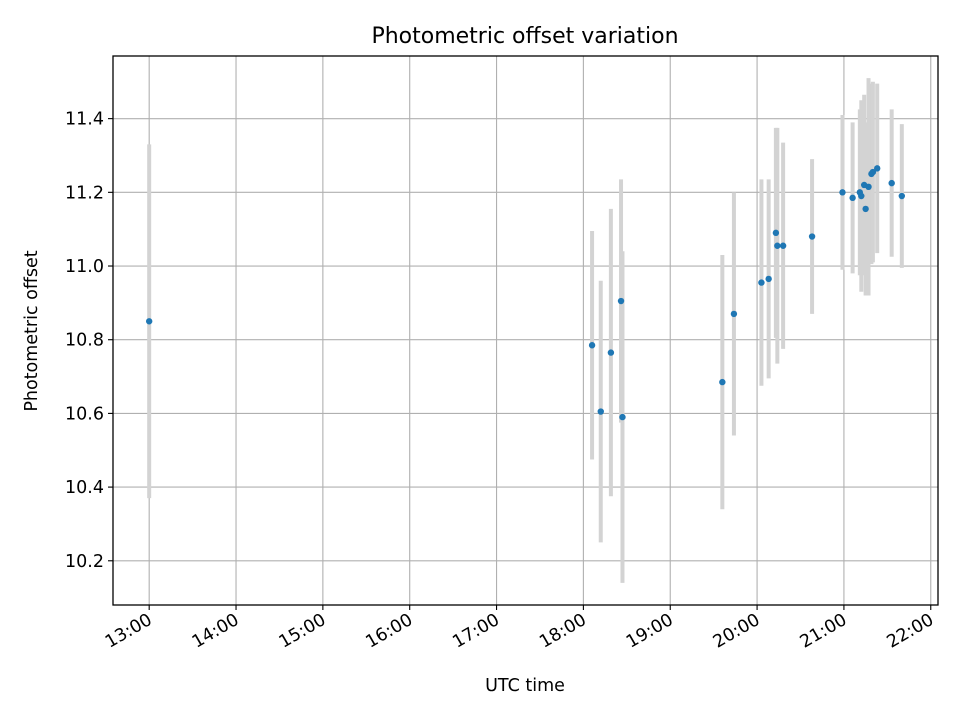 The height and width of the screenshot is (720, 960). What do you see at coordinates (84, 562) in the screenshot?
I see `y-tick-label: 10.2` at bounding box center [84, 562].